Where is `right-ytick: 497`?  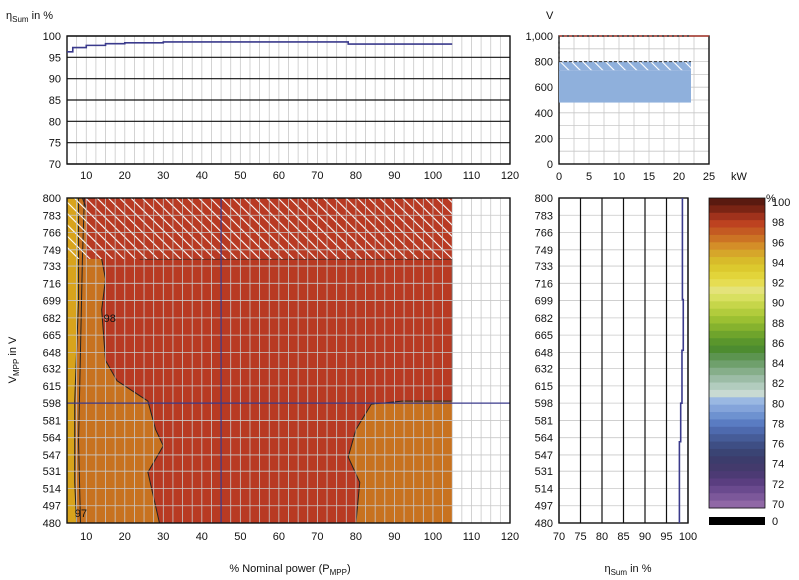 right-ytick: 497 is located at coordinates (544, 507).